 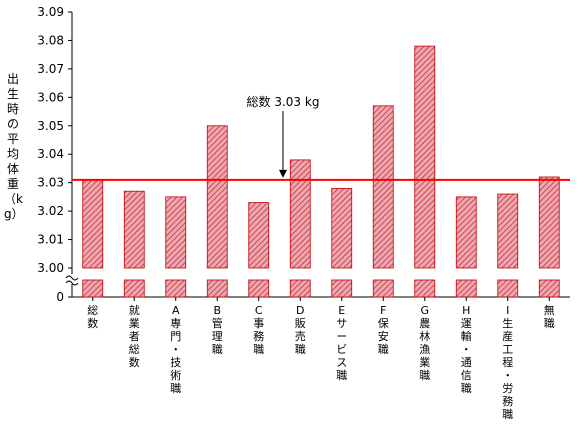 What do you see at coordinates (300, 330) in the screenshot?
I see `x-tick-label: D 販売職` at bounding box center [300, 330].